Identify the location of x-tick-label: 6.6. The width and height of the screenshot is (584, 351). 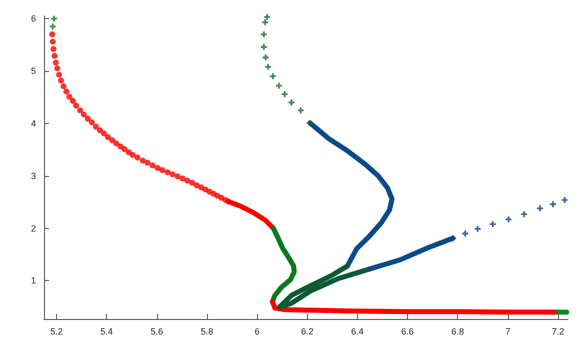
(407, 331).